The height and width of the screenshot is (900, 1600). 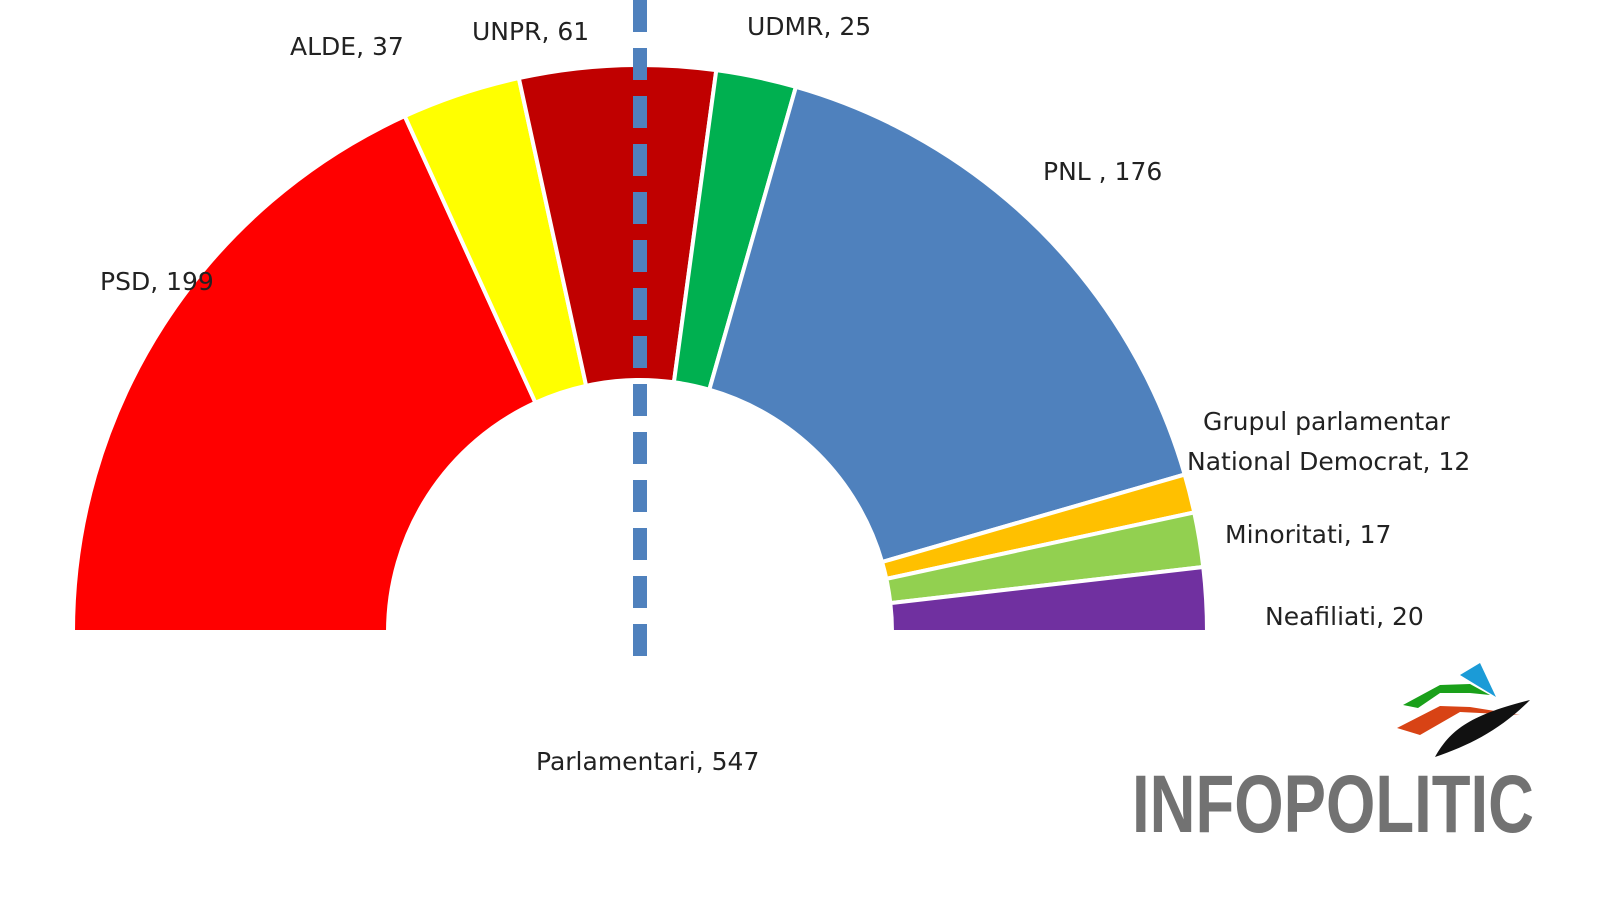 What do you see at coordinates (647, 761) in the screenshot?
I see `total-label: Parlamentari, 547` at bounding box center [647, 761].